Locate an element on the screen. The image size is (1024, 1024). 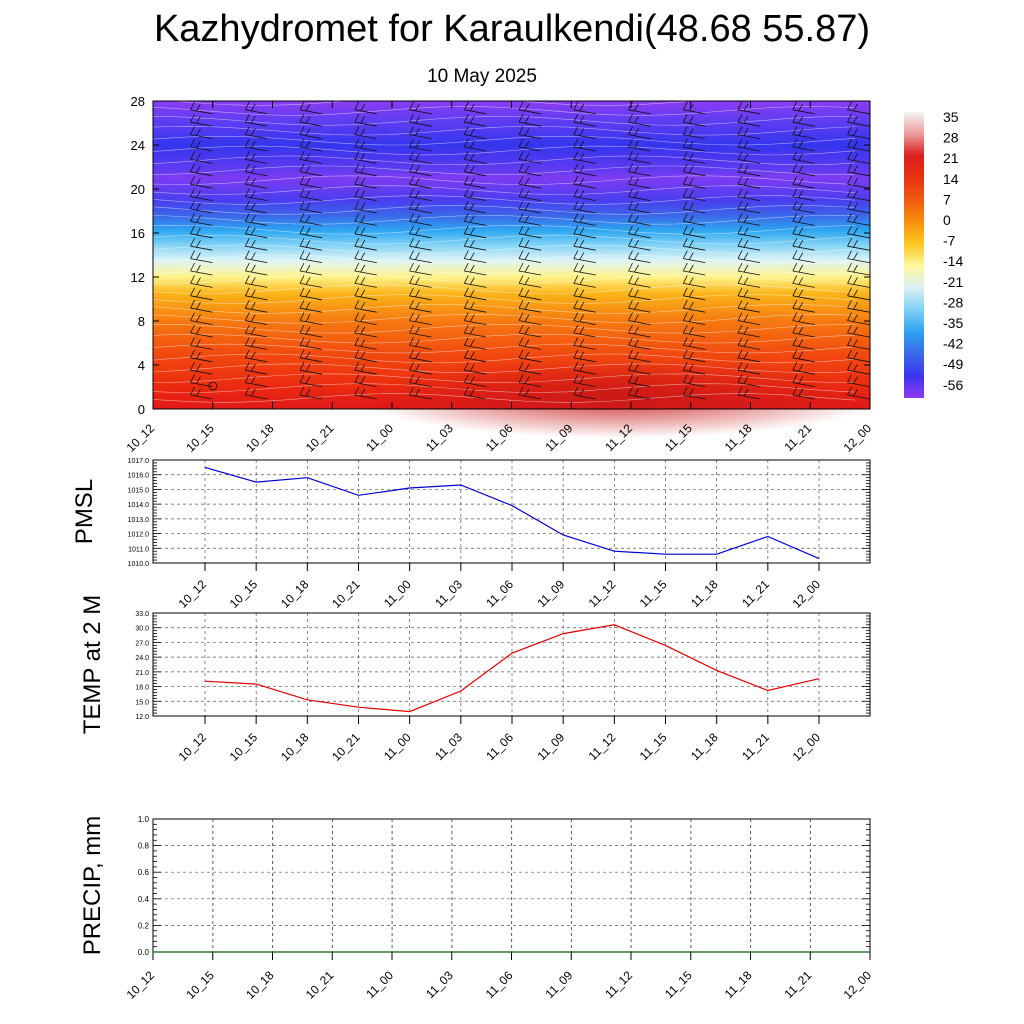
y-tick-label: 24 is located at coordinates (138, 145).